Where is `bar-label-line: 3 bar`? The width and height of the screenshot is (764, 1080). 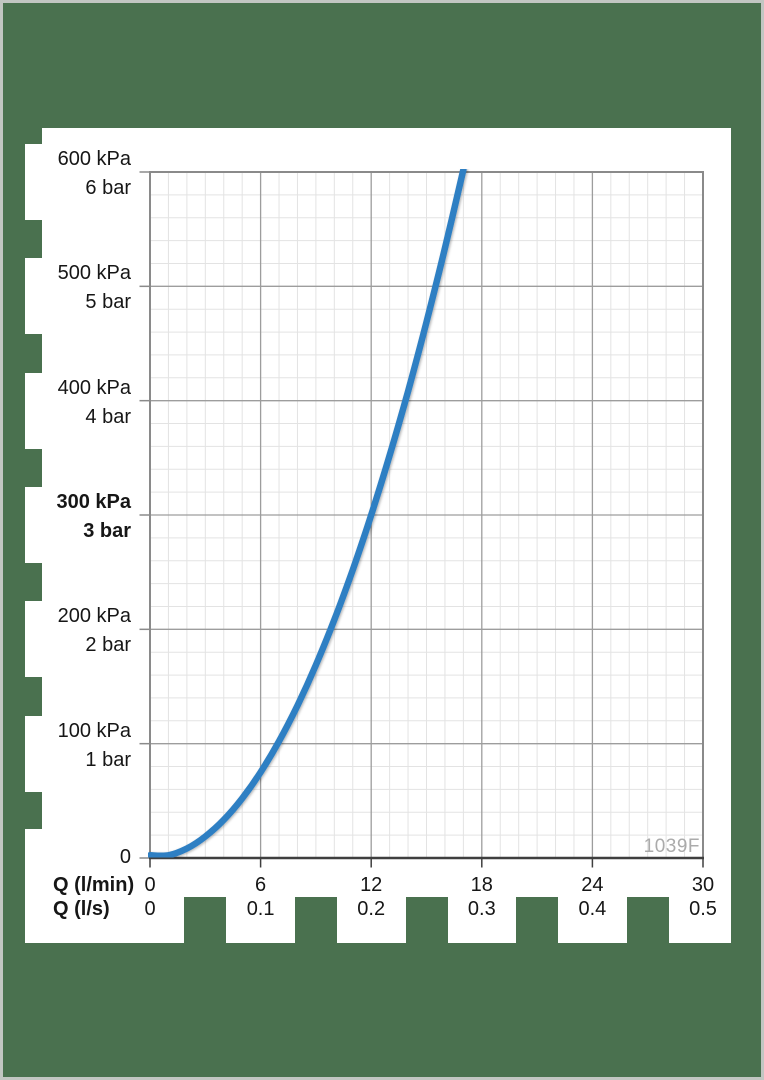
bar-label-line: 3 bar is located at coordinates (107, 531).